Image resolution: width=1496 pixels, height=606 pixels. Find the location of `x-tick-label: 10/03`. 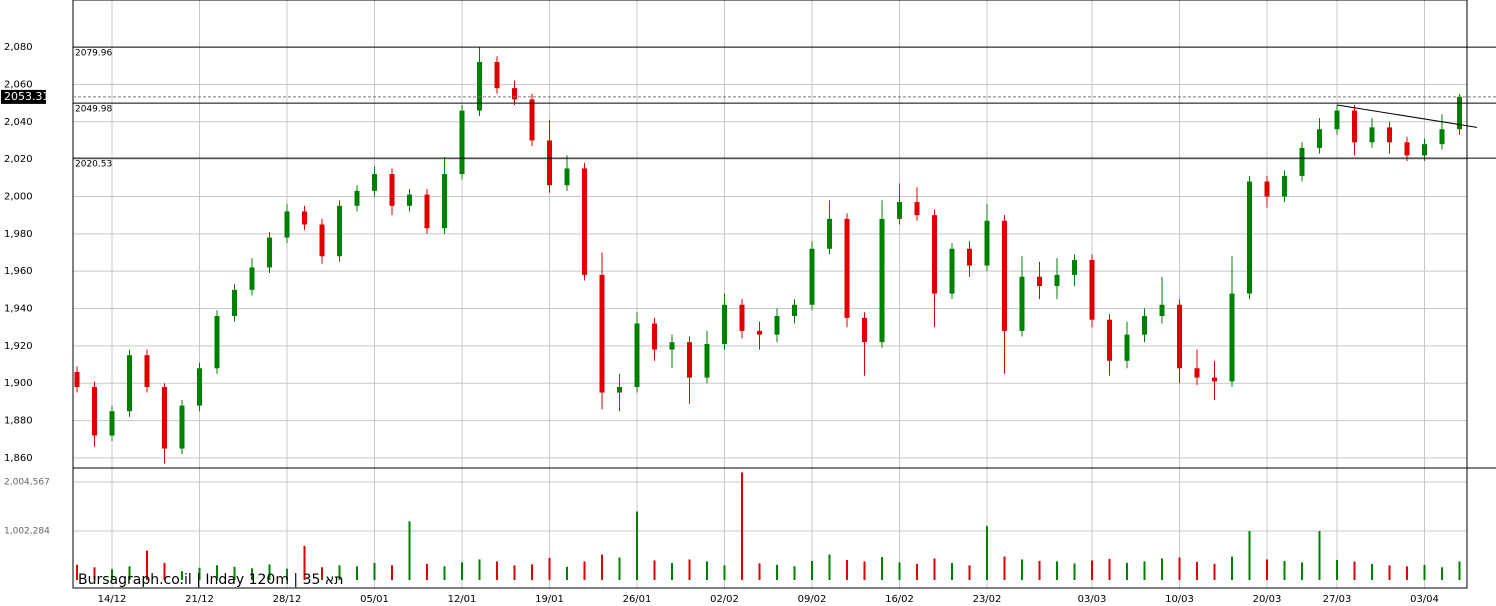

x-tick-label: 10/03 is located at coordinates (1179, 599).